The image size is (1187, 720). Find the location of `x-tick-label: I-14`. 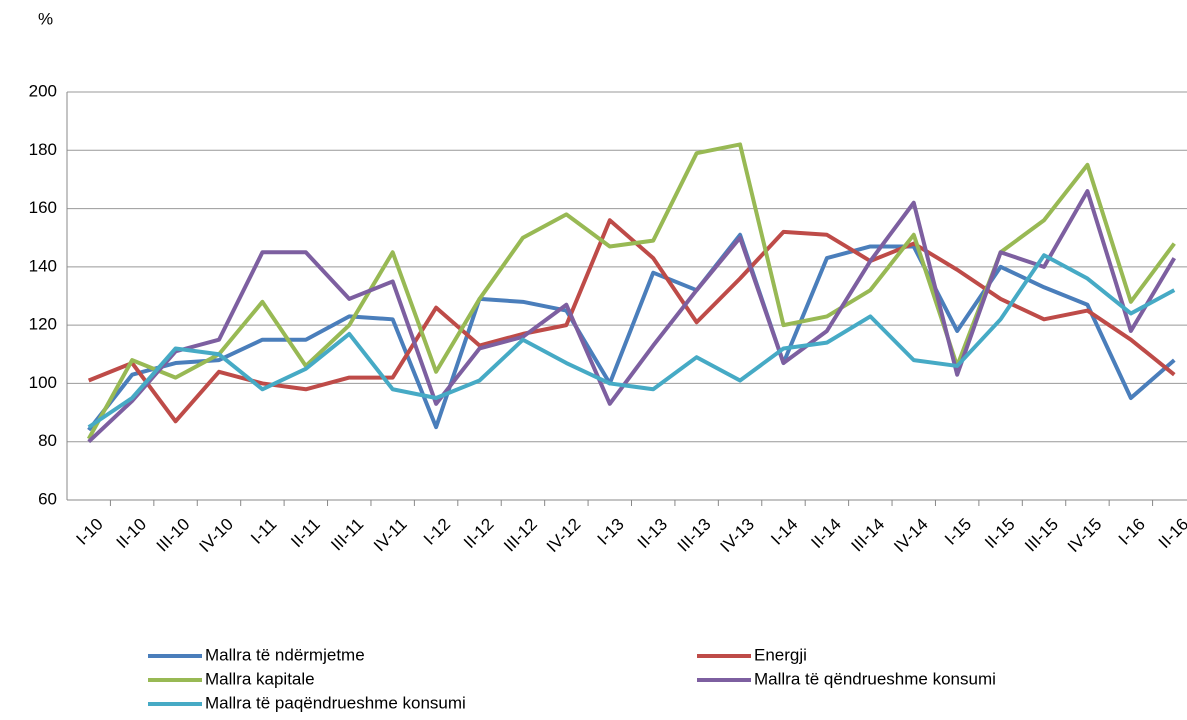

x-tick-label: I-14 is located at coordinates (784, 532).